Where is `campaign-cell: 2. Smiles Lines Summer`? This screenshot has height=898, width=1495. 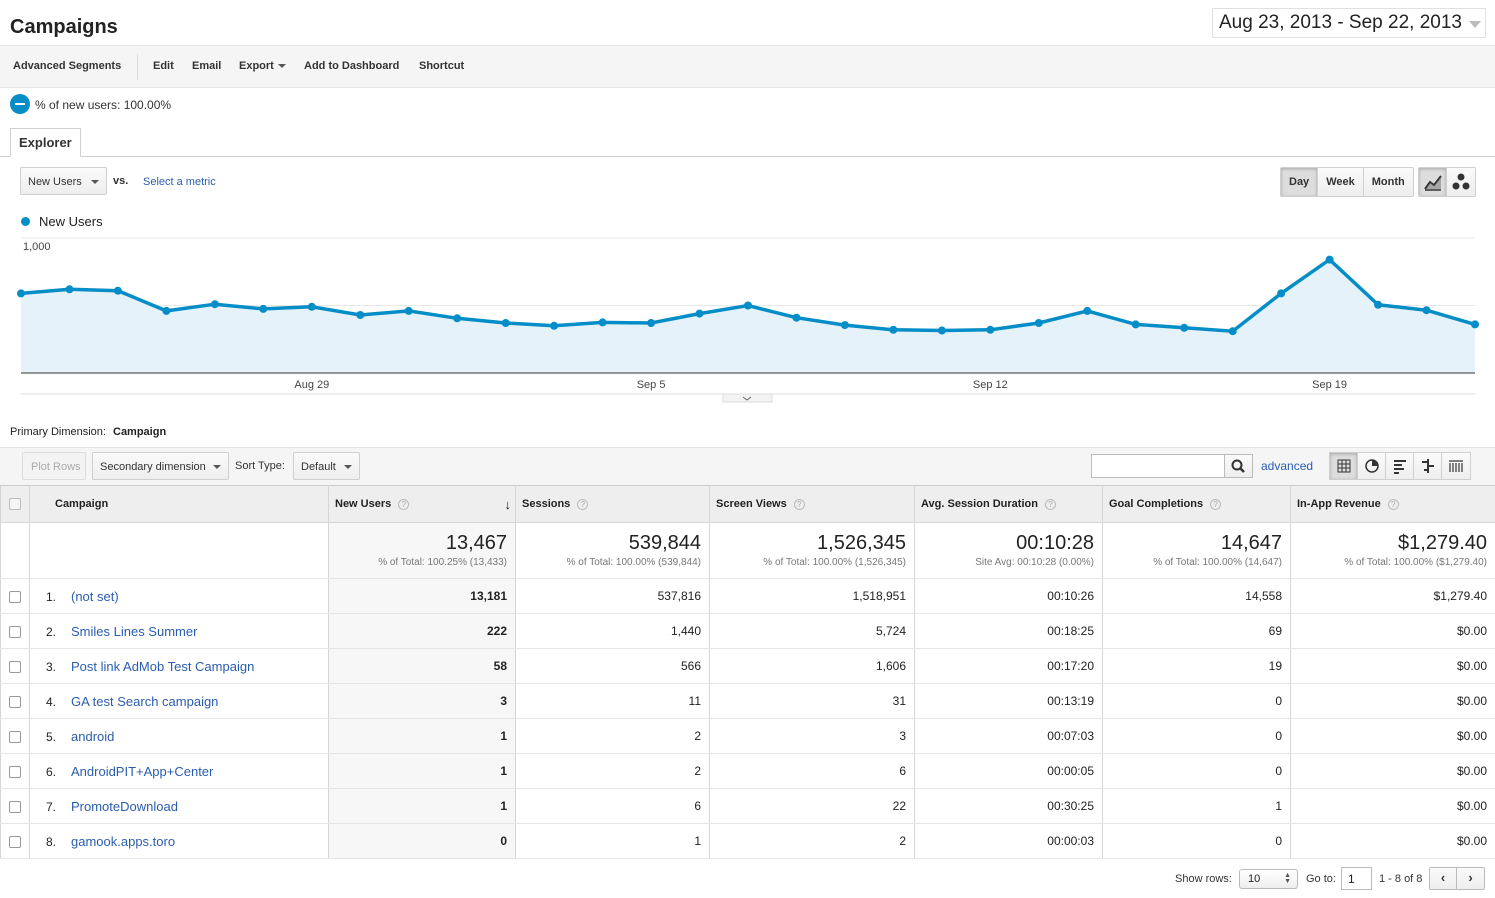 campaign-cell: 2. Smiles Lines Summer is located at coordinates (179, 631).